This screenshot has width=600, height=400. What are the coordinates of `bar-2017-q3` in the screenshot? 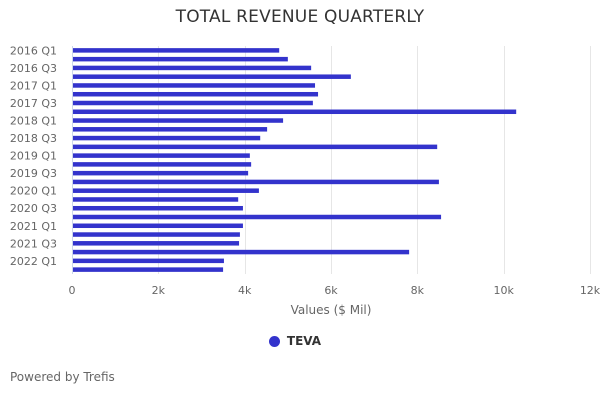 It's located at (193, 103).